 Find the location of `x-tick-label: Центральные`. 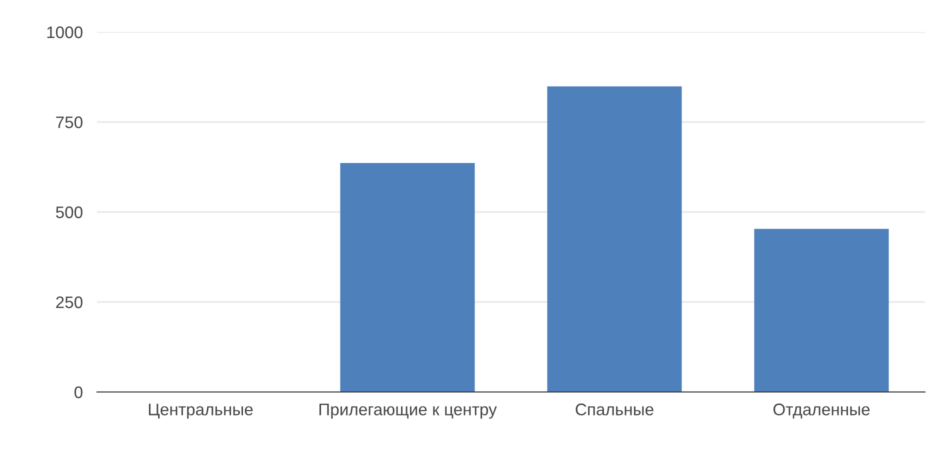

x-tick-label: Центральные is located at coordinates (200, 411).